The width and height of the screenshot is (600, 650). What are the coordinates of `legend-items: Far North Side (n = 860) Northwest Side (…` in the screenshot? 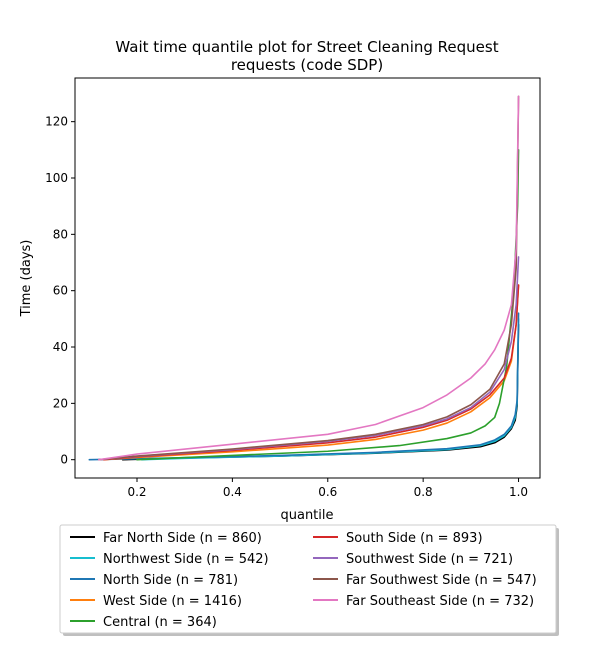 It's located at (303, 580).